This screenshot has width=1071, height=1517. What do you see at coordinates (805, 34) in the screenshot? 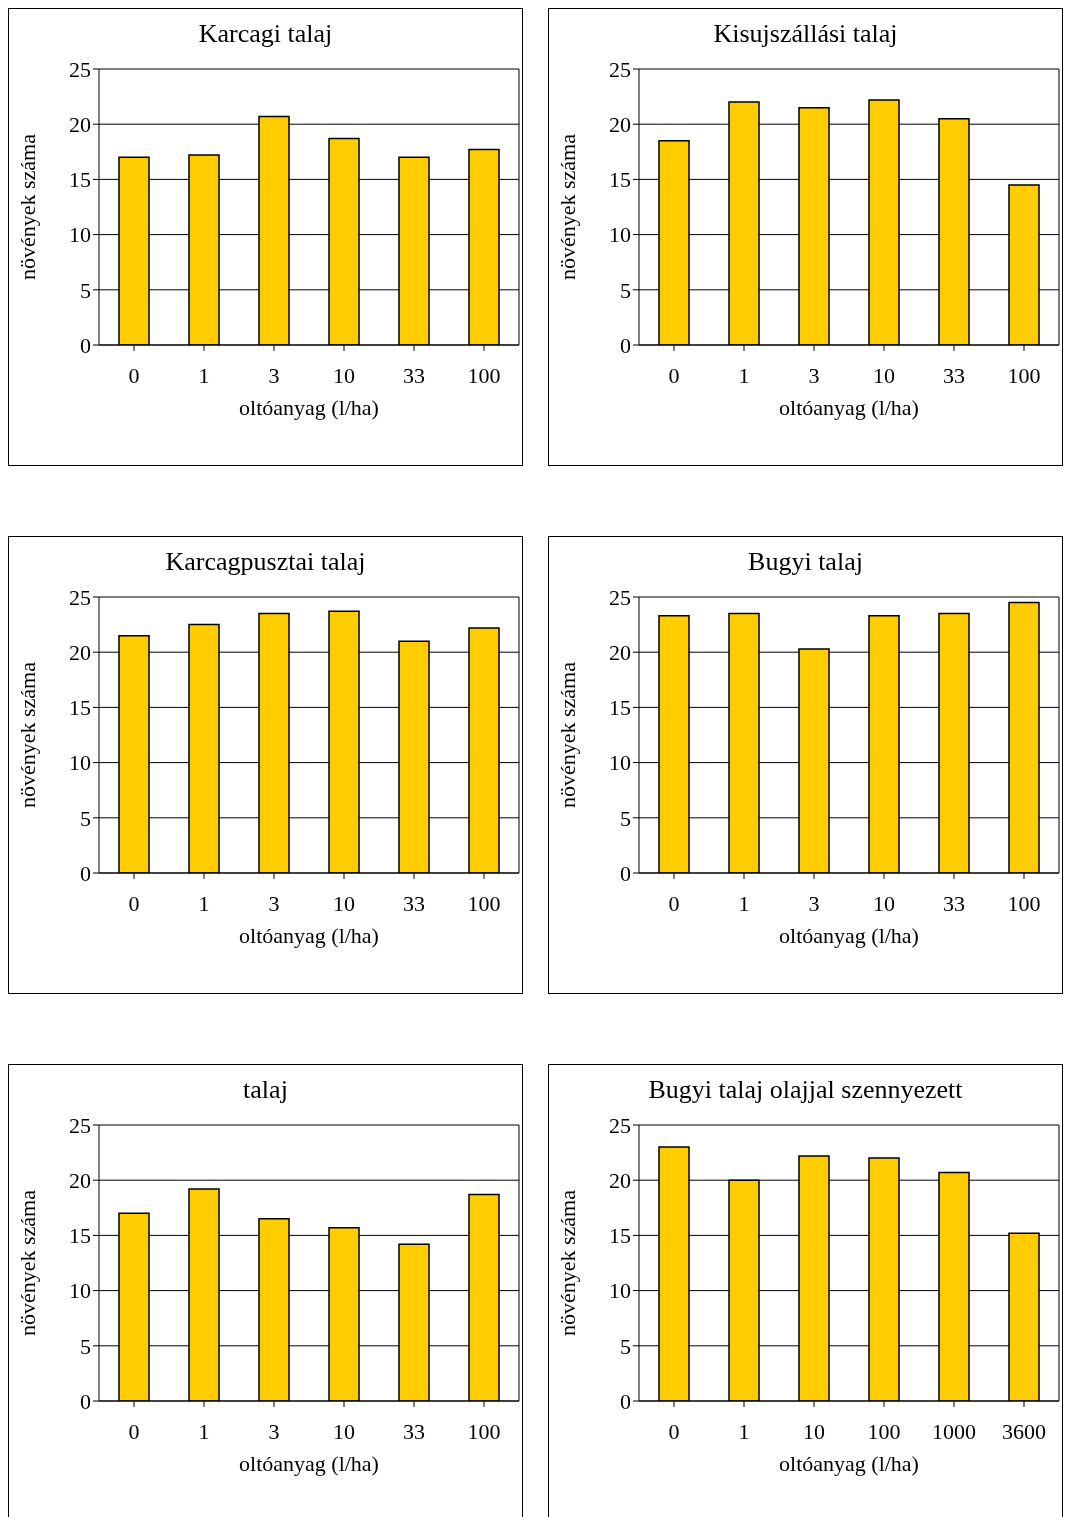
I see `chart-title: Kisujszállási talaj` at bounding box center [805, 34].